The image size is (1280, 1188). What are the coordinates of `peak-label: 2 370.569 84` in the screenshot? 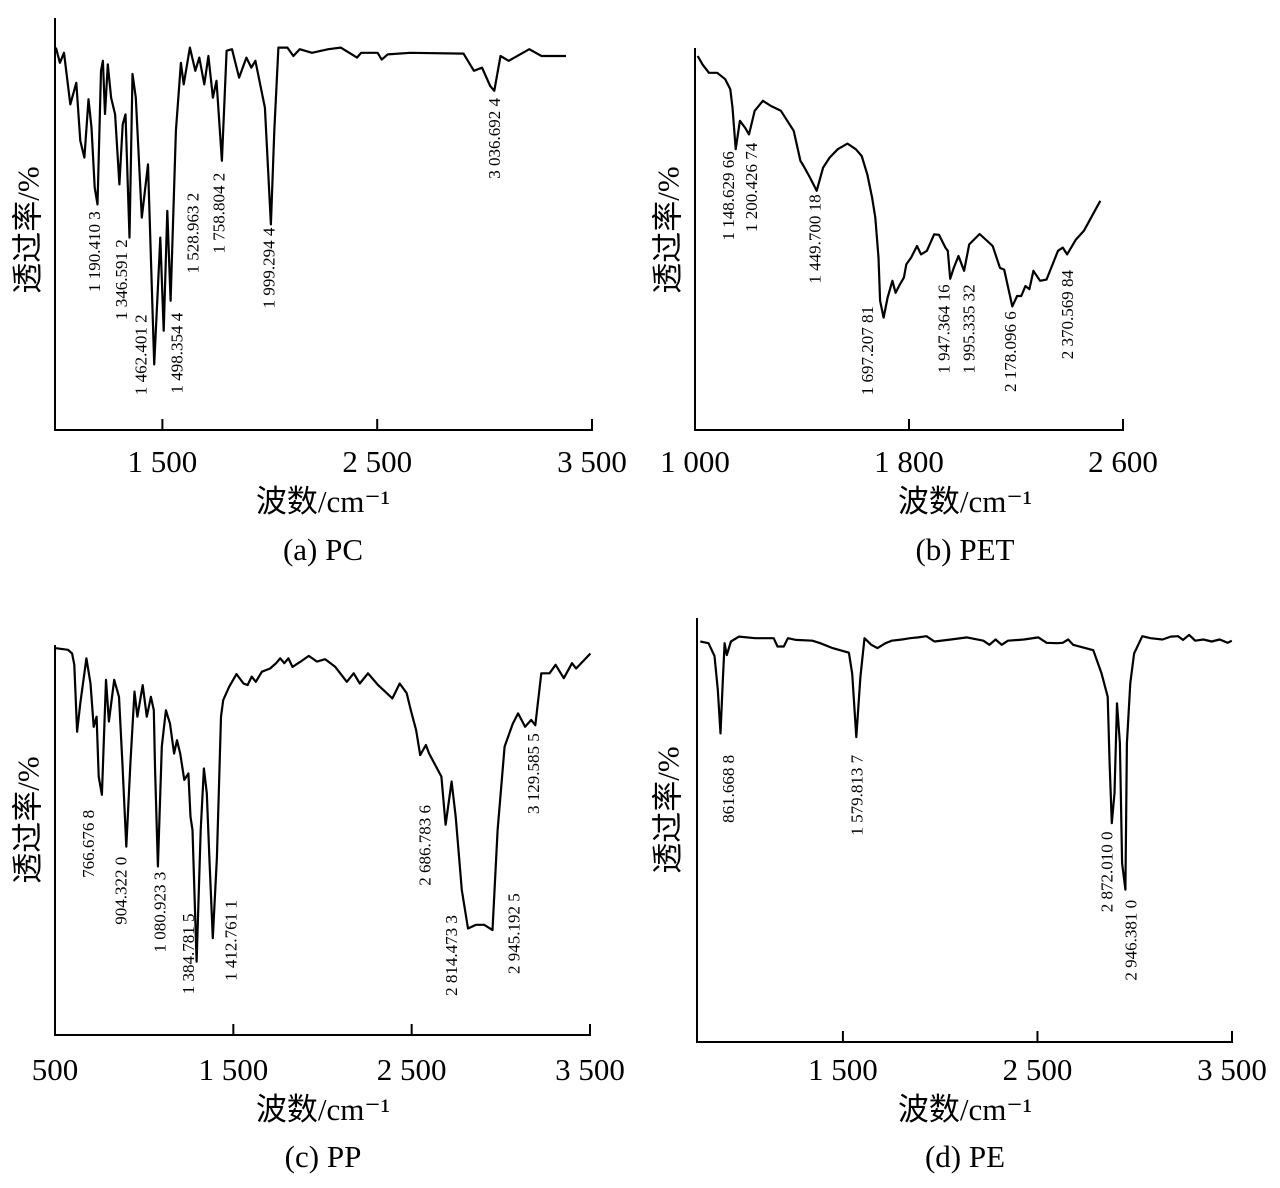 It's located at (1067, 315).